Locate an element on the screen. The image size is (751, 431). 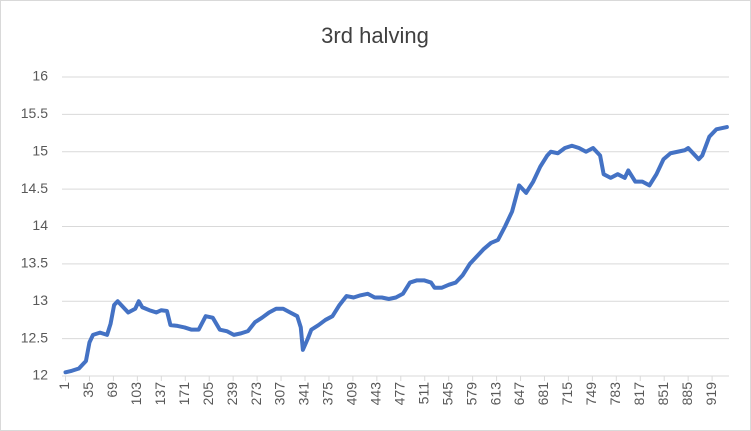
x-tick-label: 885 is located at coordinates (687, 394).